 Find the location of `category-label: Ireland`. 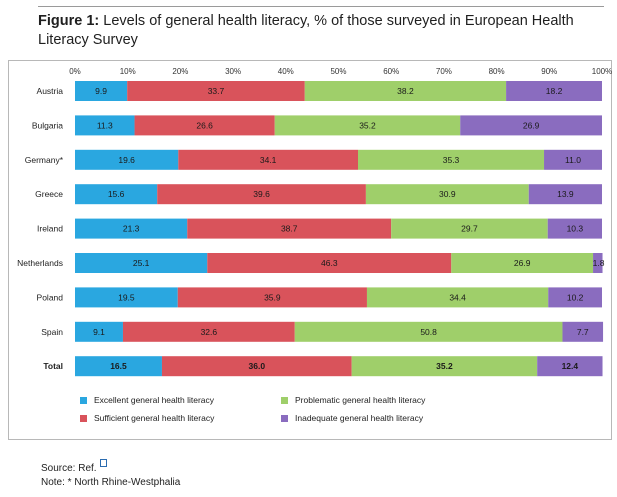

category-label: Ireland is located at coordinates (50, 229).